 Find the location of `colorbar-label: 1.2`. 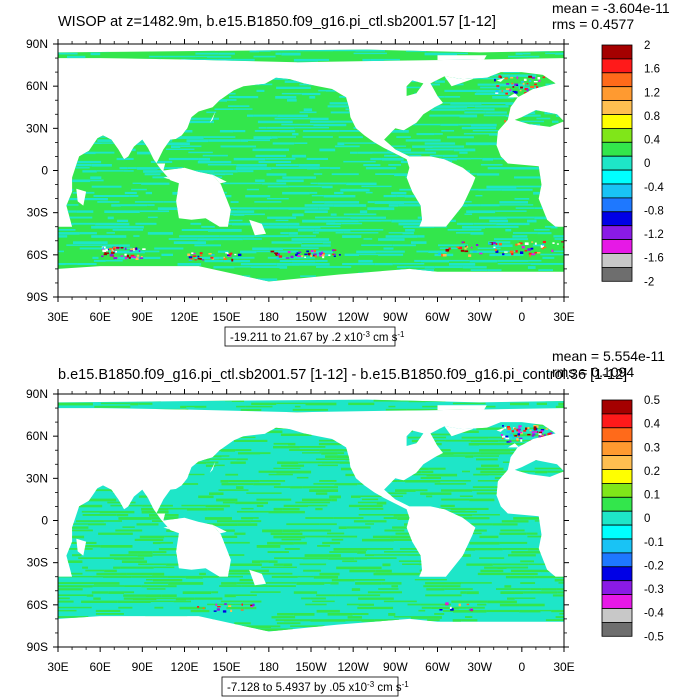

colorbar-label: 1.2 is located at coordinates (652, 93).